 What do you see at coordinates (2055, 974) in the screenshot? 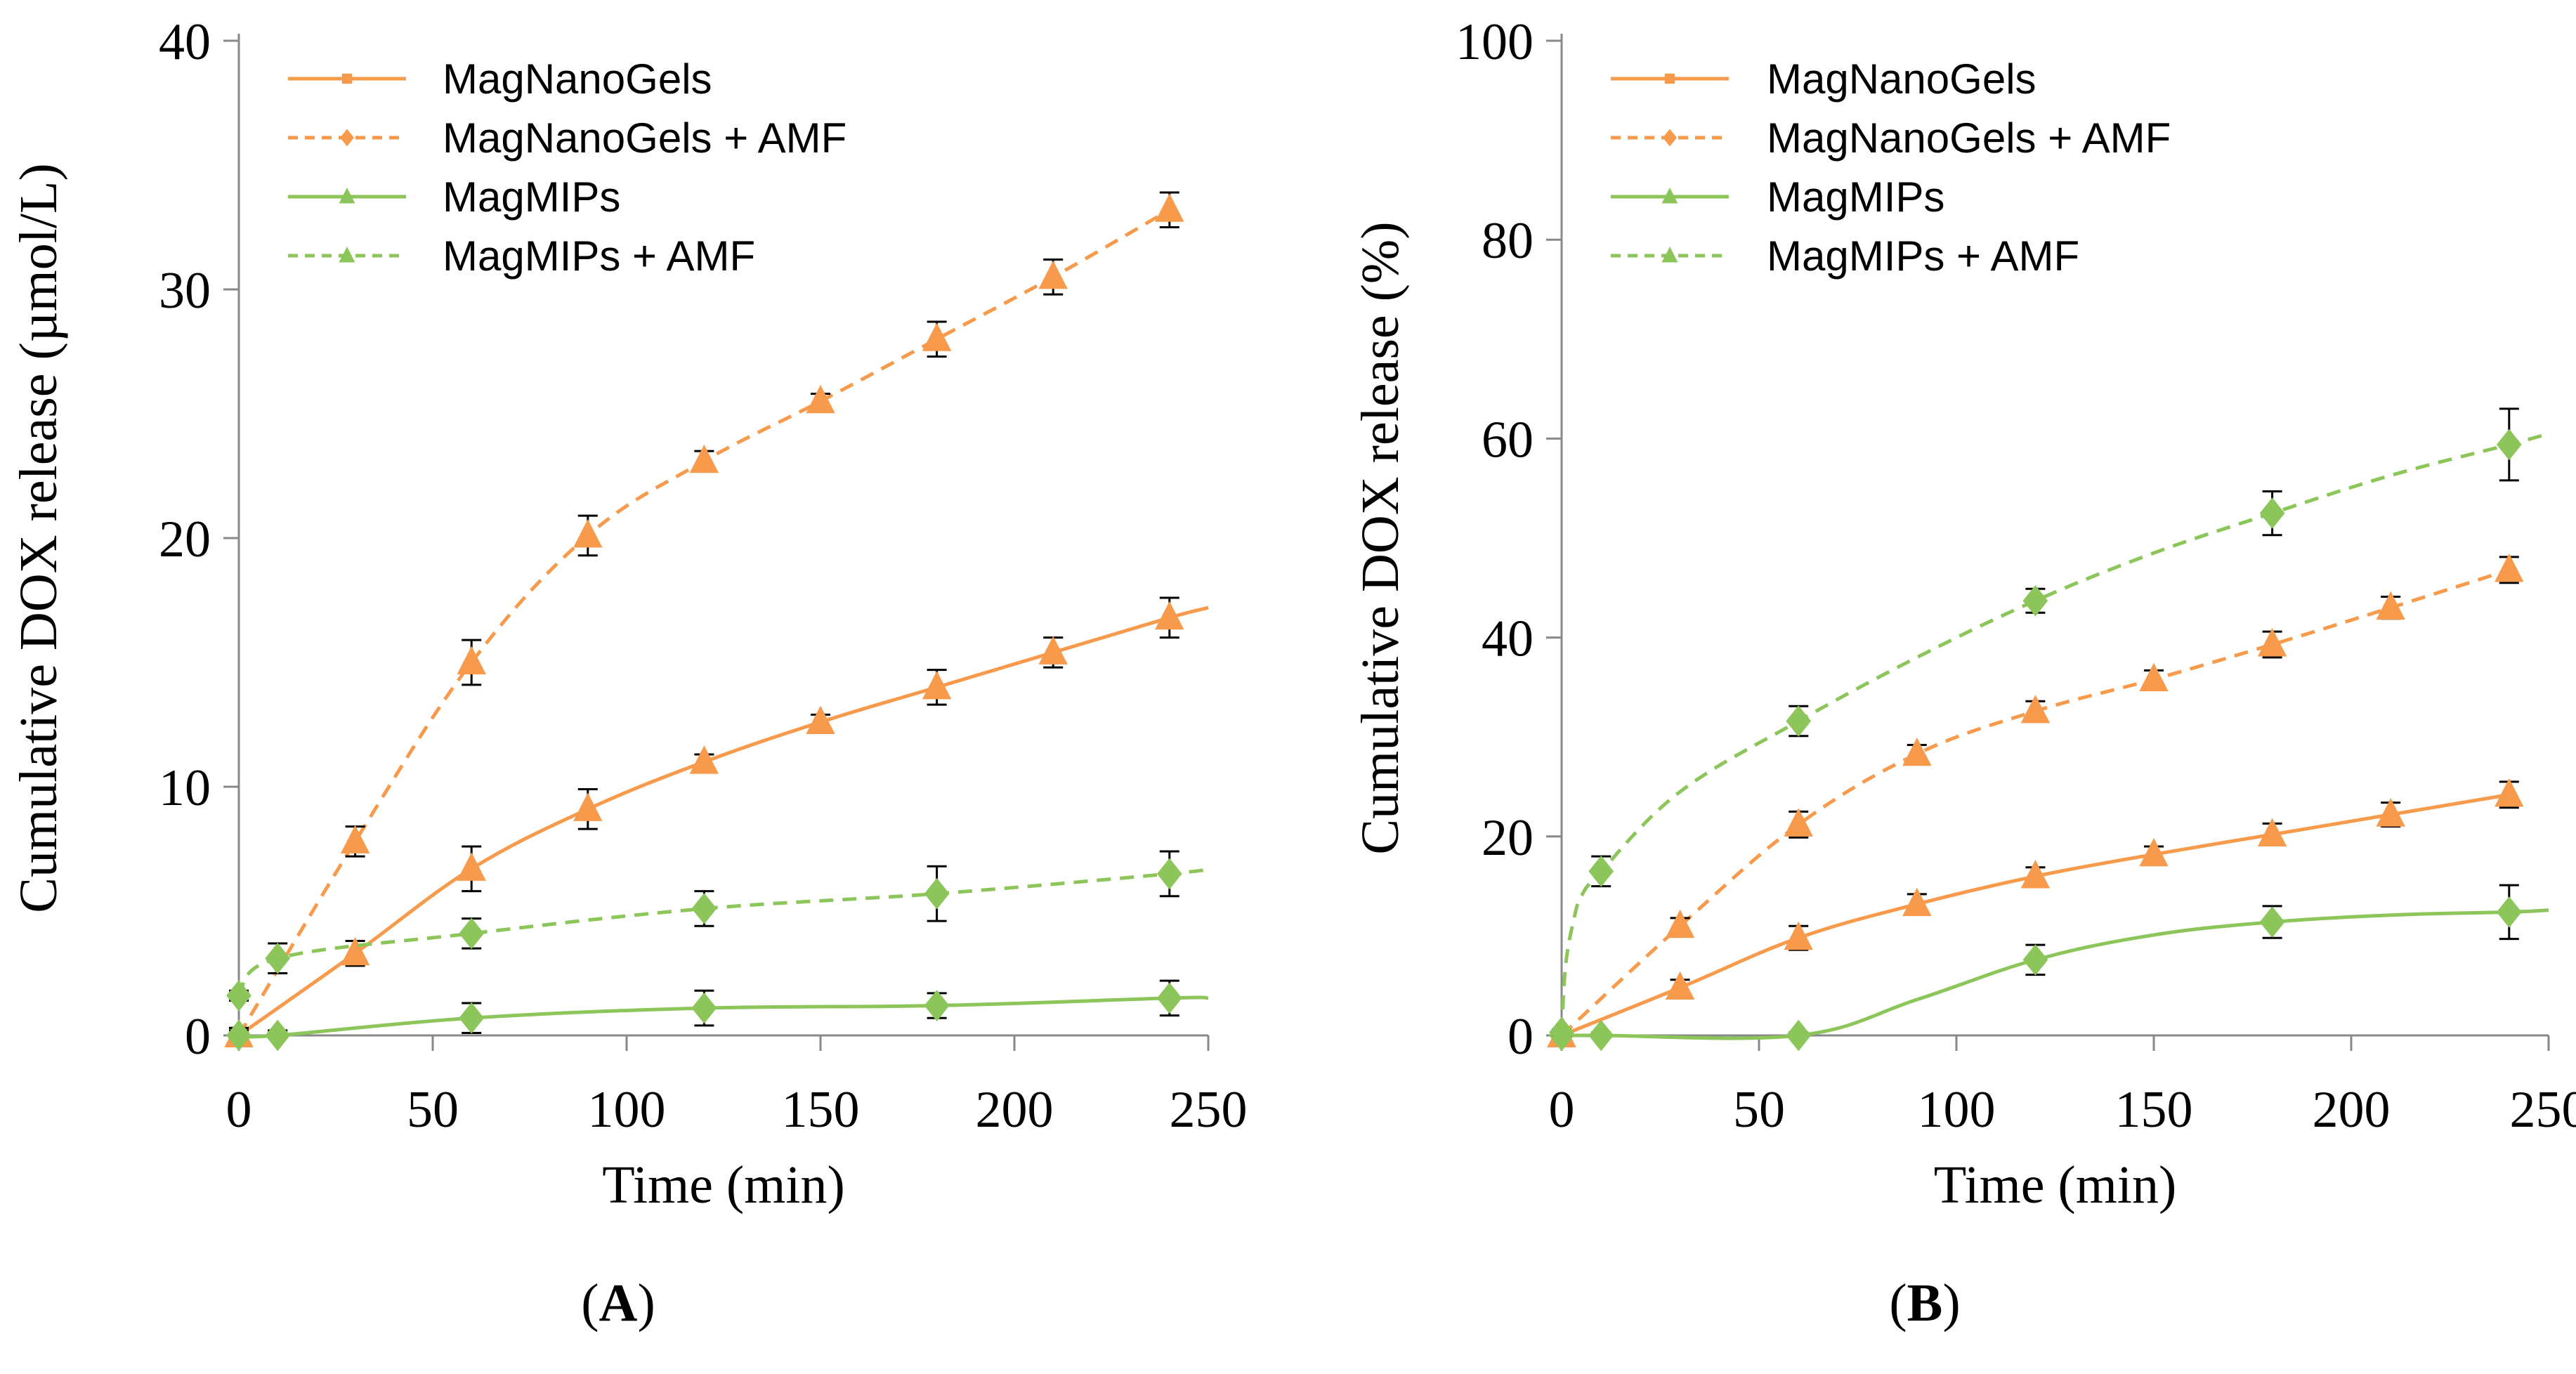
I see `panel-b-series-magmips-line` at bounding box center [2055, 974].